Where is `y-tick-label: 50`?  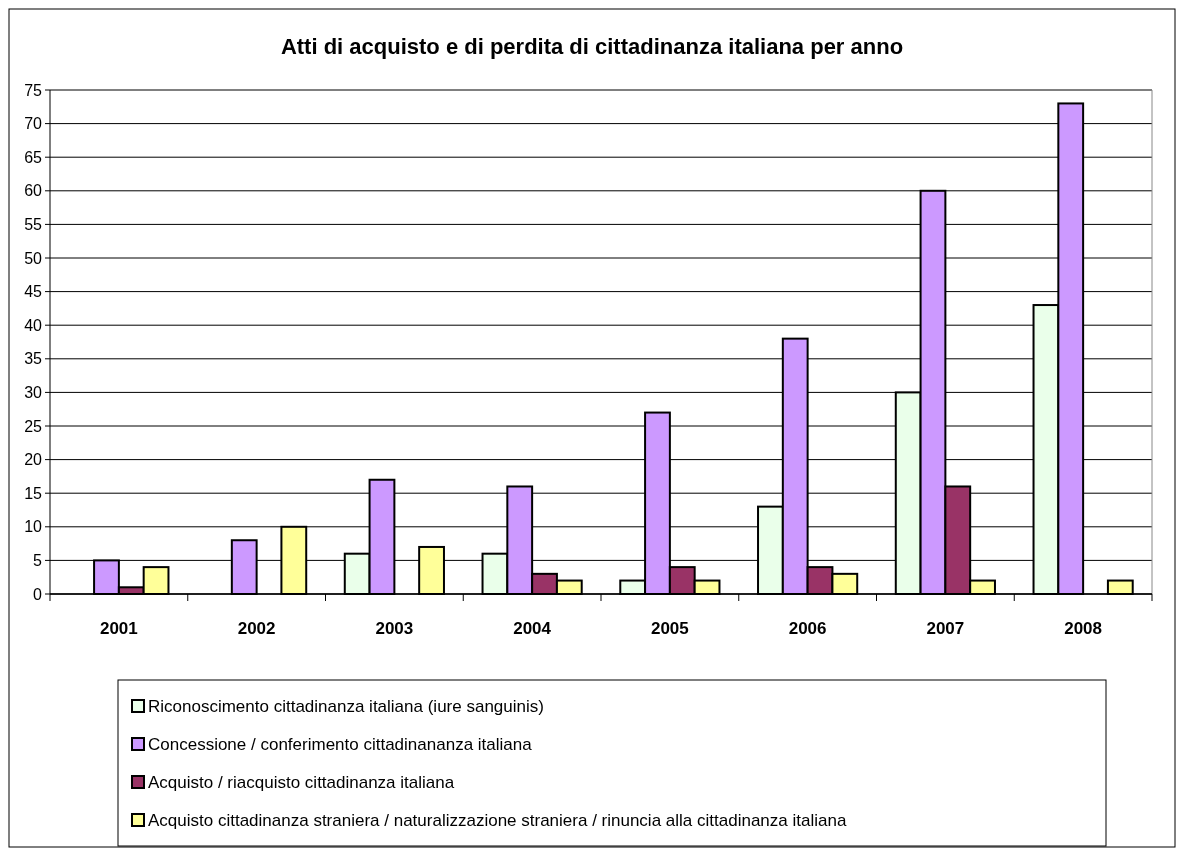
y-tick-label: 50 is located at coordinates (33, 258).